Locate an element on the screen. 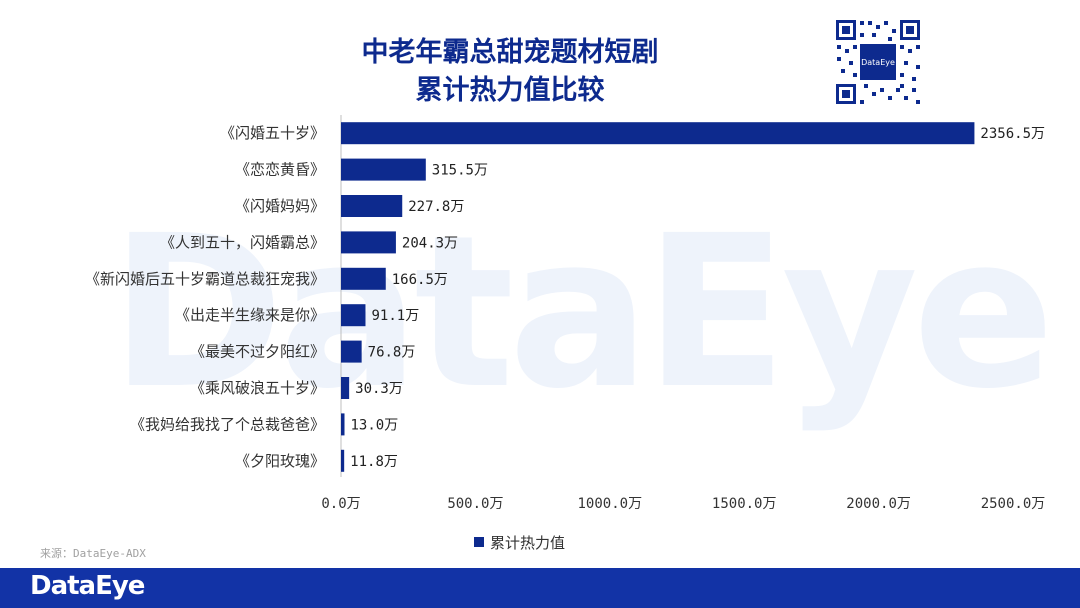 This screenshot has width=1080, height=608. footer-logo: DataEye is located at coordinates (87, 586).